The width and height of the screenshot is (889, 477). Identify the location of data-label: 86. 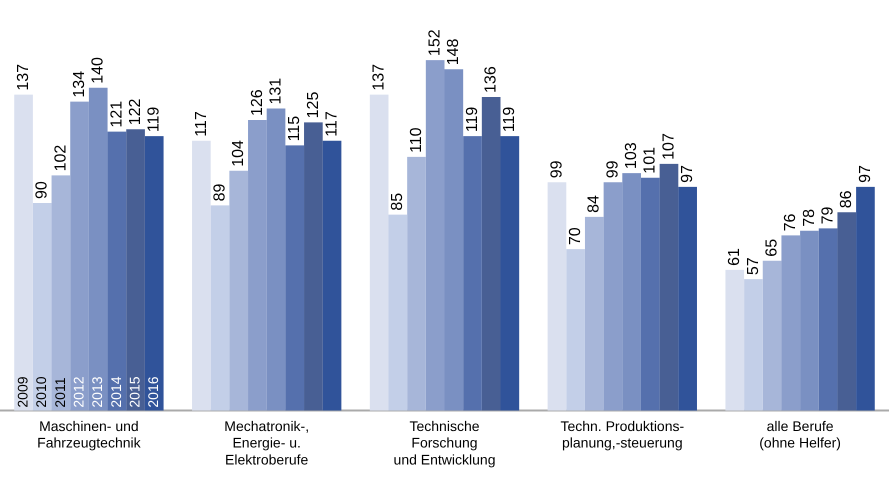
(847, 199).